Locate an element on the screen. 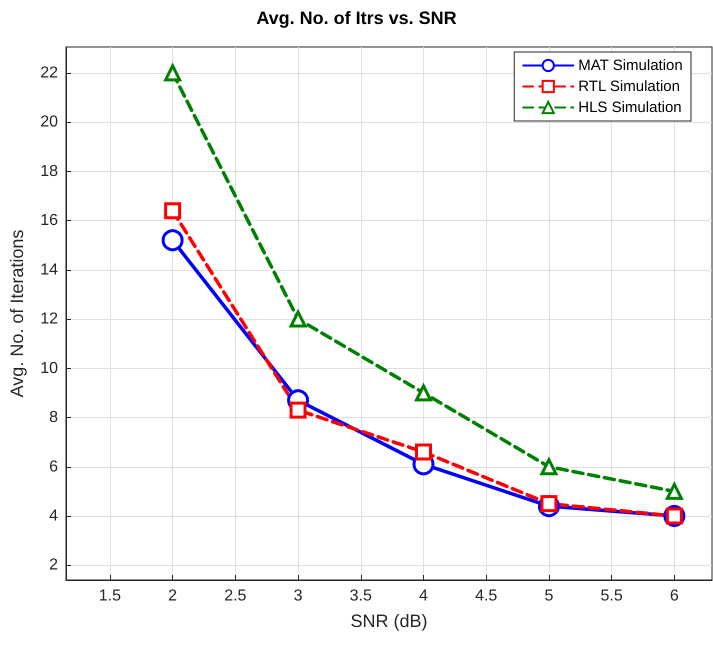 This screenshot has width=713, height=646. x-axis-title: SNR (dB) is located at coordinates (389, 621).